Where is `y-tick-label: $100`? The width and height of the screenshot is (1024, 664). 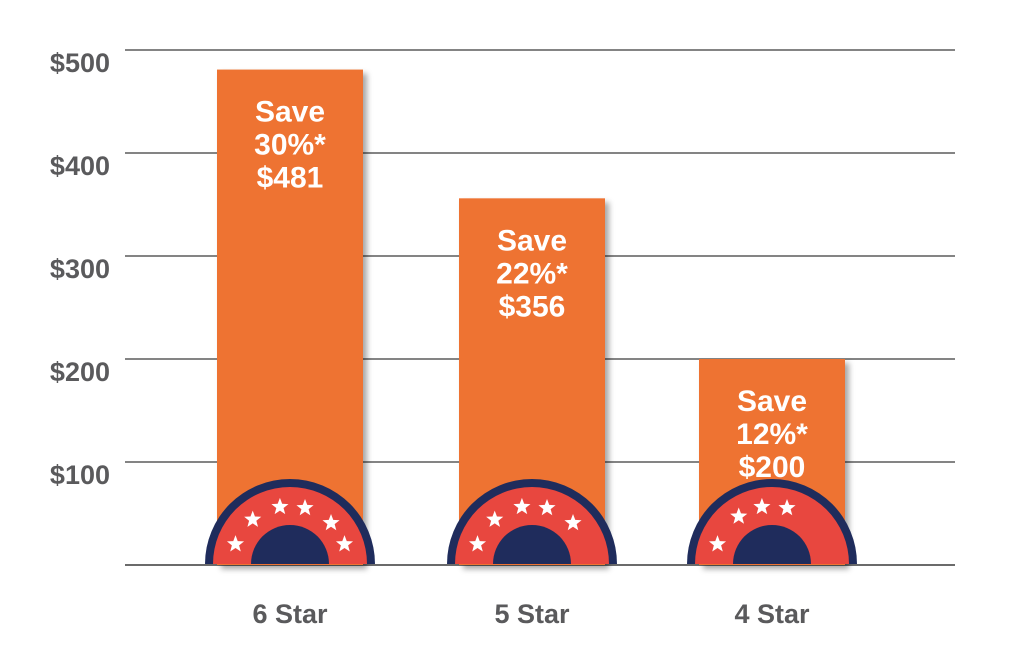
y-tick-label: $100 is located at coordinates (80, 475).